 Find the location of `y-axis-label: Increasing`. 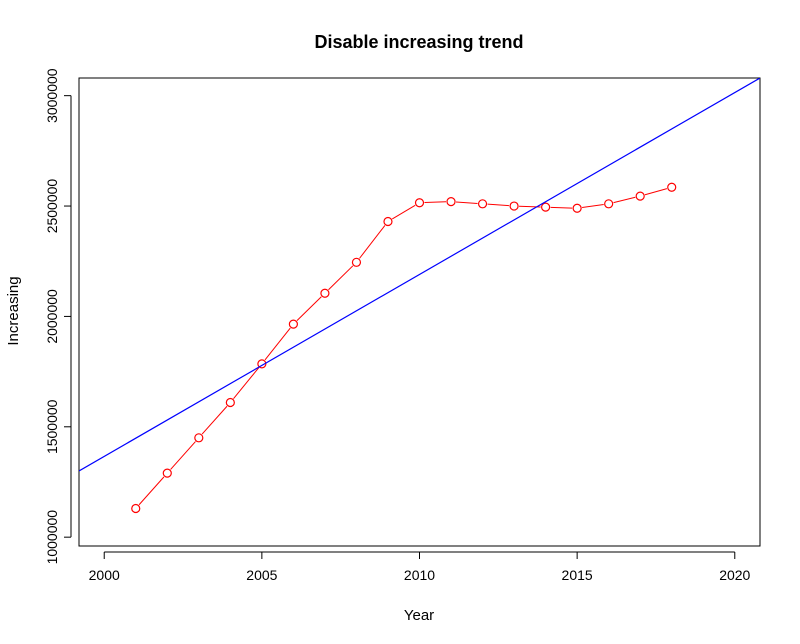

y-axis-label: Increasing is located at coordinates (13, 310).